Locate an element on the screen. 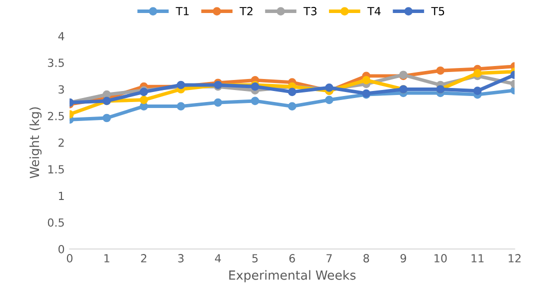  x-tick-label: 5 is located at coordinates (255, 258).